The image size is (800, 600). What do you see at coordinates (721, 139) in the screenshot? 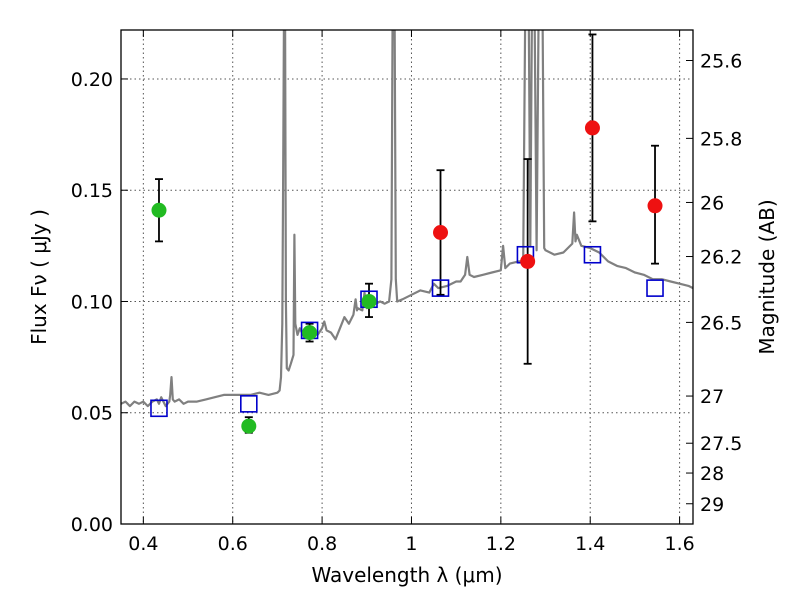
I see `right-tick-label: 25.8` at bounding box center [721, 139].